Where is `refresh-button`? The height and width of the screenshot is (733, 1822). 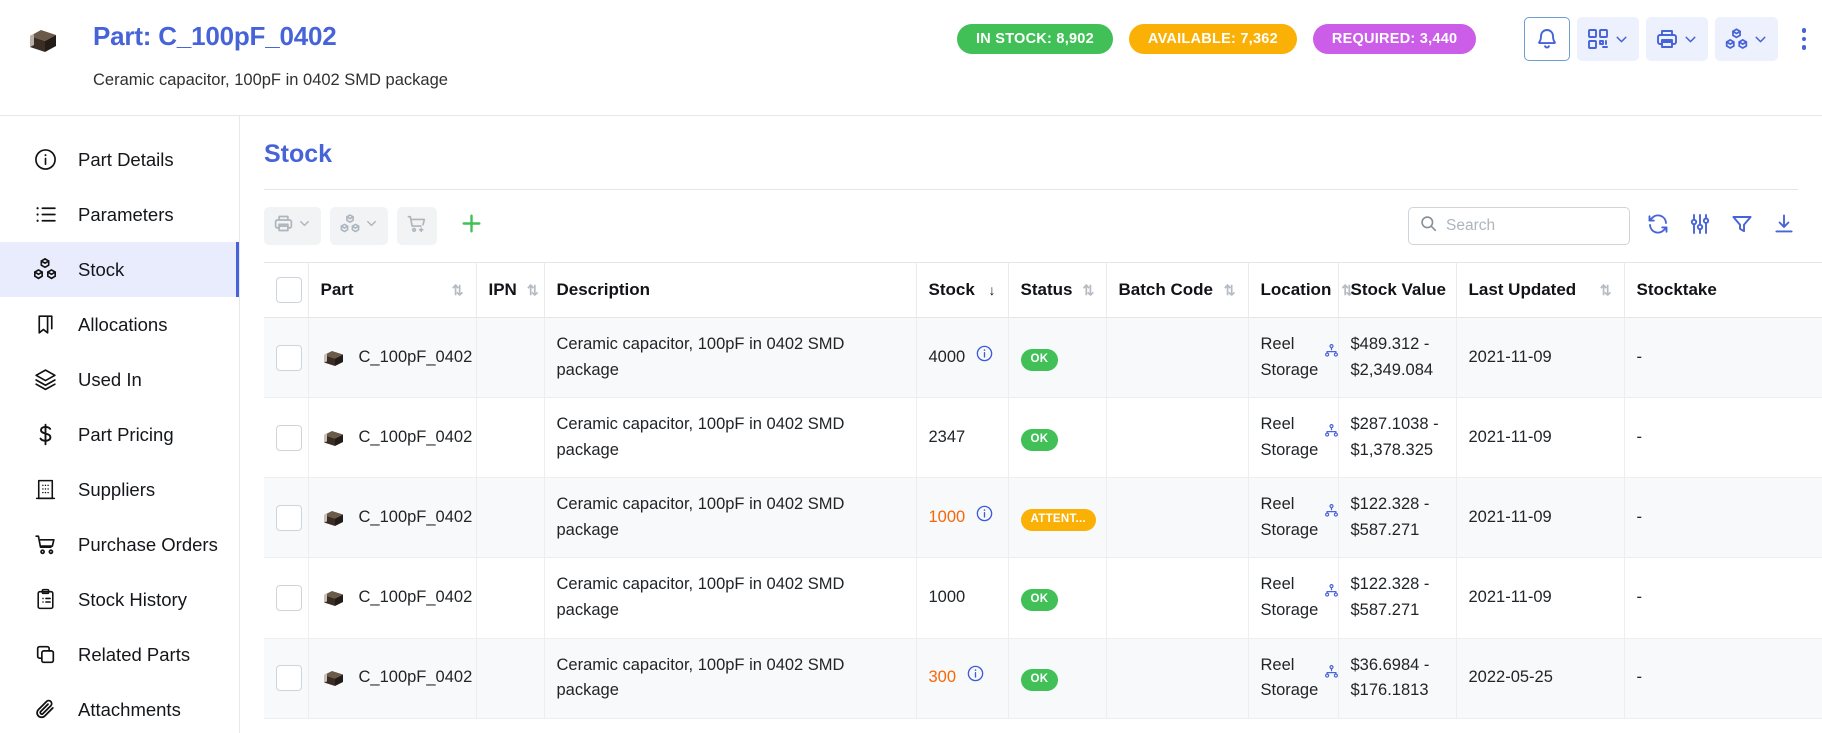
refresh-button is located at coordinates (1658, 226).